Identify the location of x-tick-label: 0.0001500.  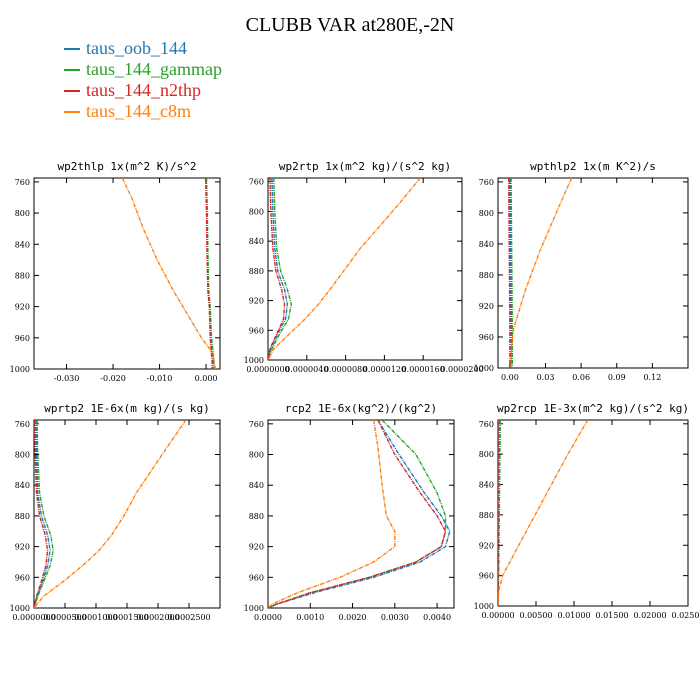
(126, 617).